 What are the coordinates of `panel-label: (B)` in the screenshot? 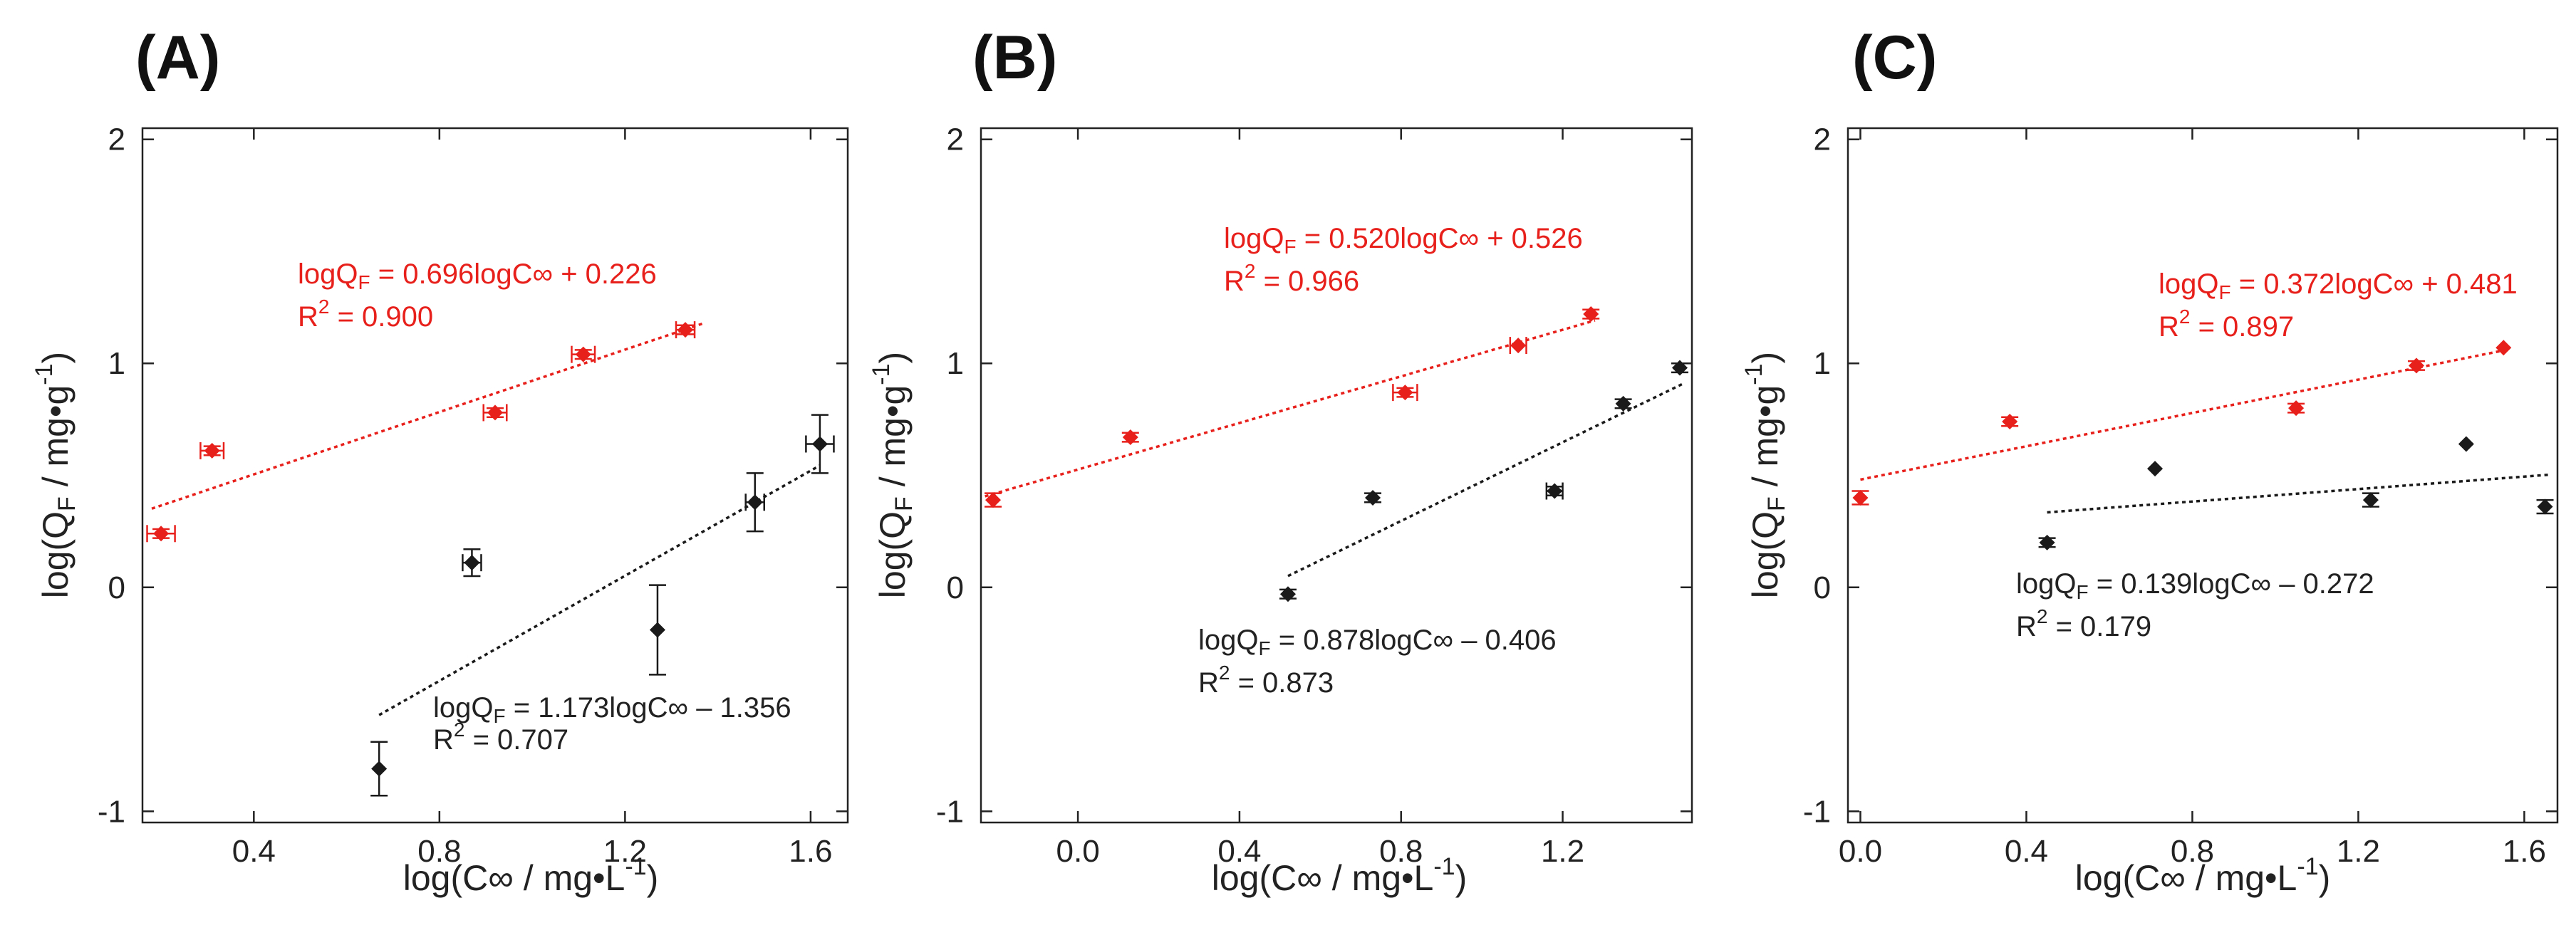 It's located at (1014, 58).